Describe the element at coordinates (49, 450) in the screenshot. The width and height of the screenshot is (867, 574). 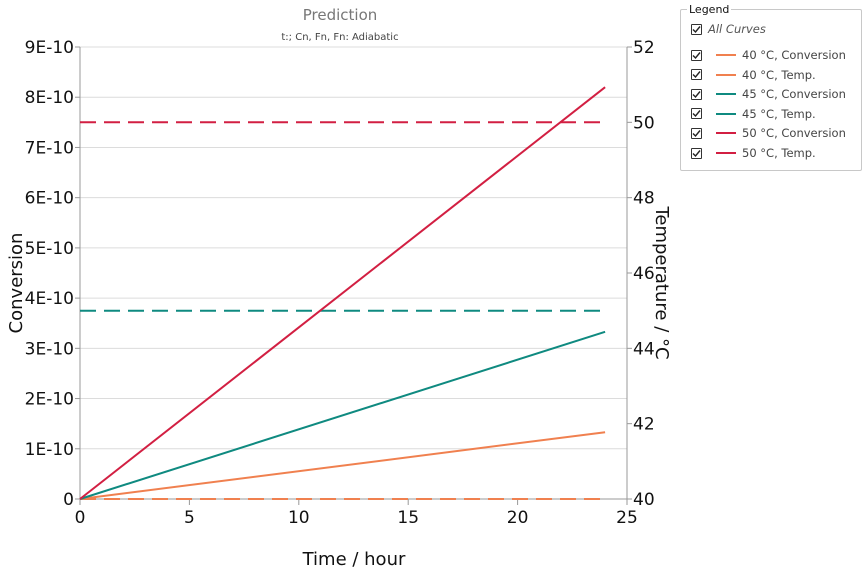
I see `y-left-tick-label: 1E-10` at that location.